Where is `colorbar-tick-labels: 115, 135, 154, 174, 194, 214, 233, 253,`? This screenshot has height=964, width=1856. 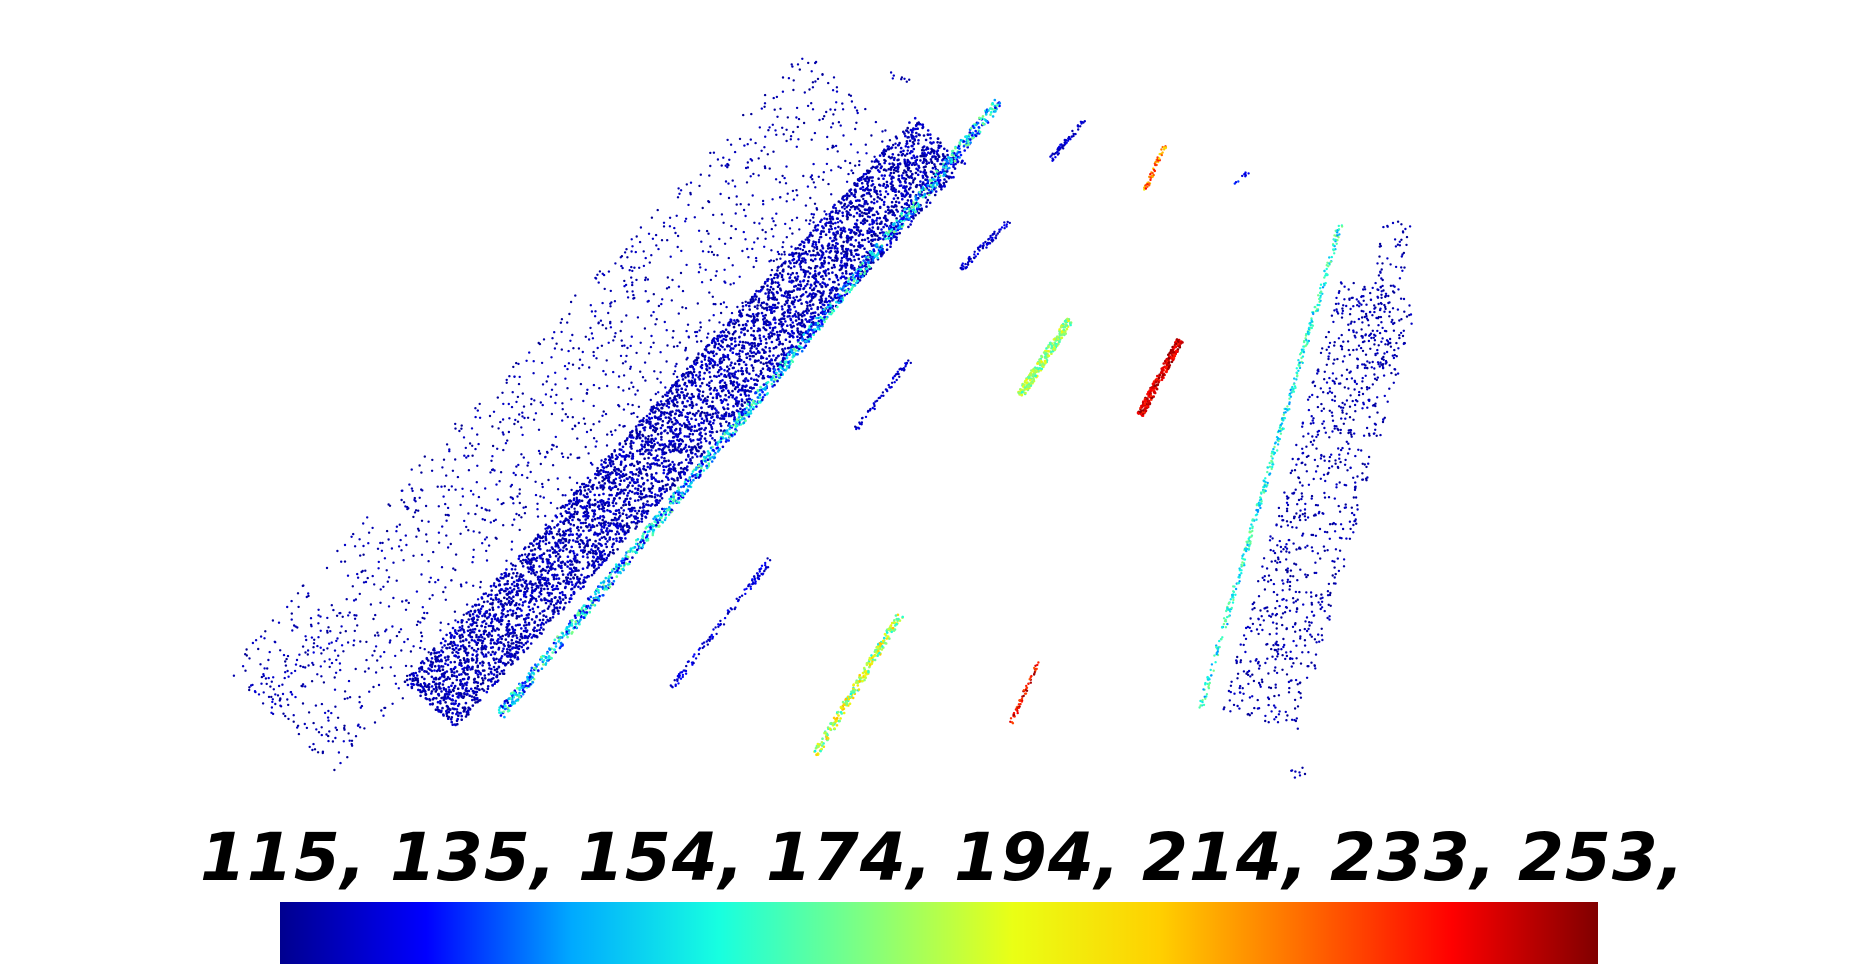
colorbar-tick-labels: 115, 135, 154, 174, 194, 214, 233, 253, is located at coordinates (942, 858).